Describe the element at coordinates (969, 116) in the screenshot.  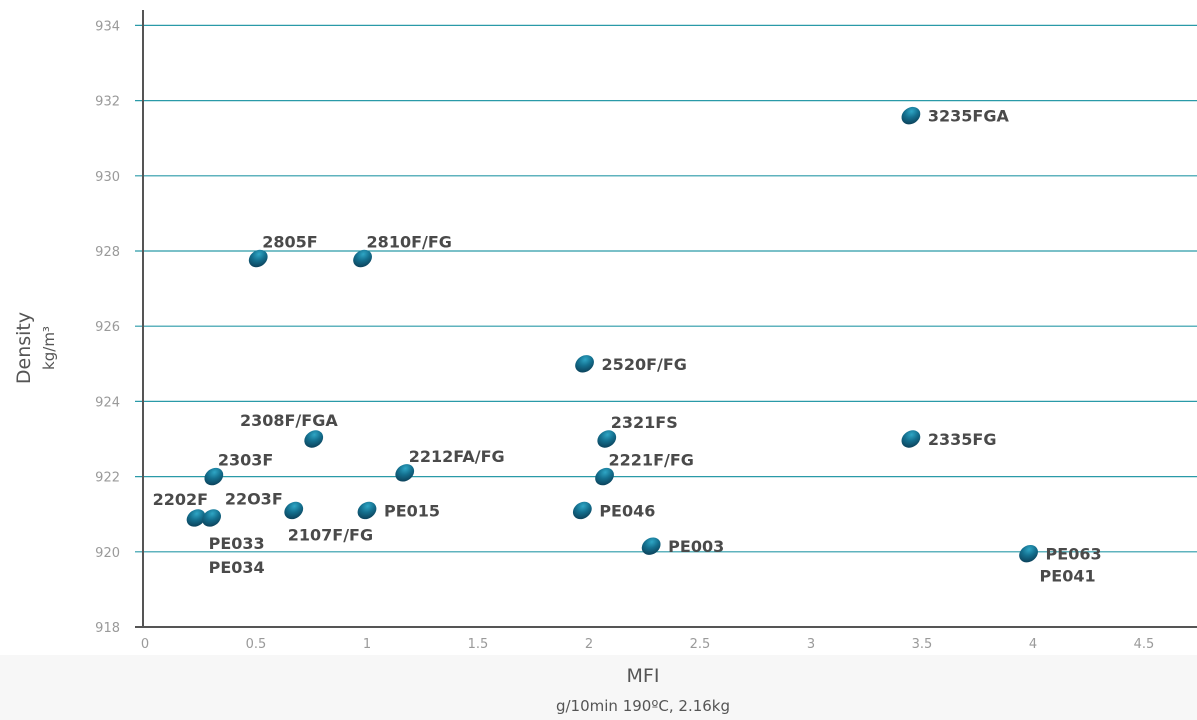
I see `point-label: 3235FGA` at that location.